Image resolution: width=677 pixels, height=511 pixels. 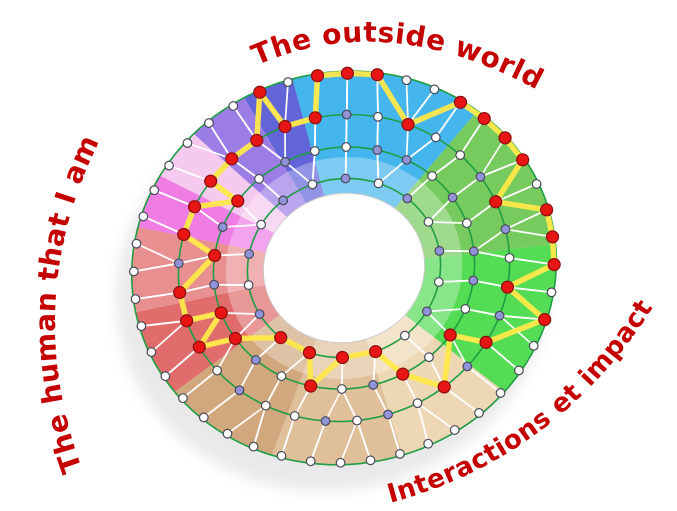 I want to click on sector-tan, so click(x=337, y=402).